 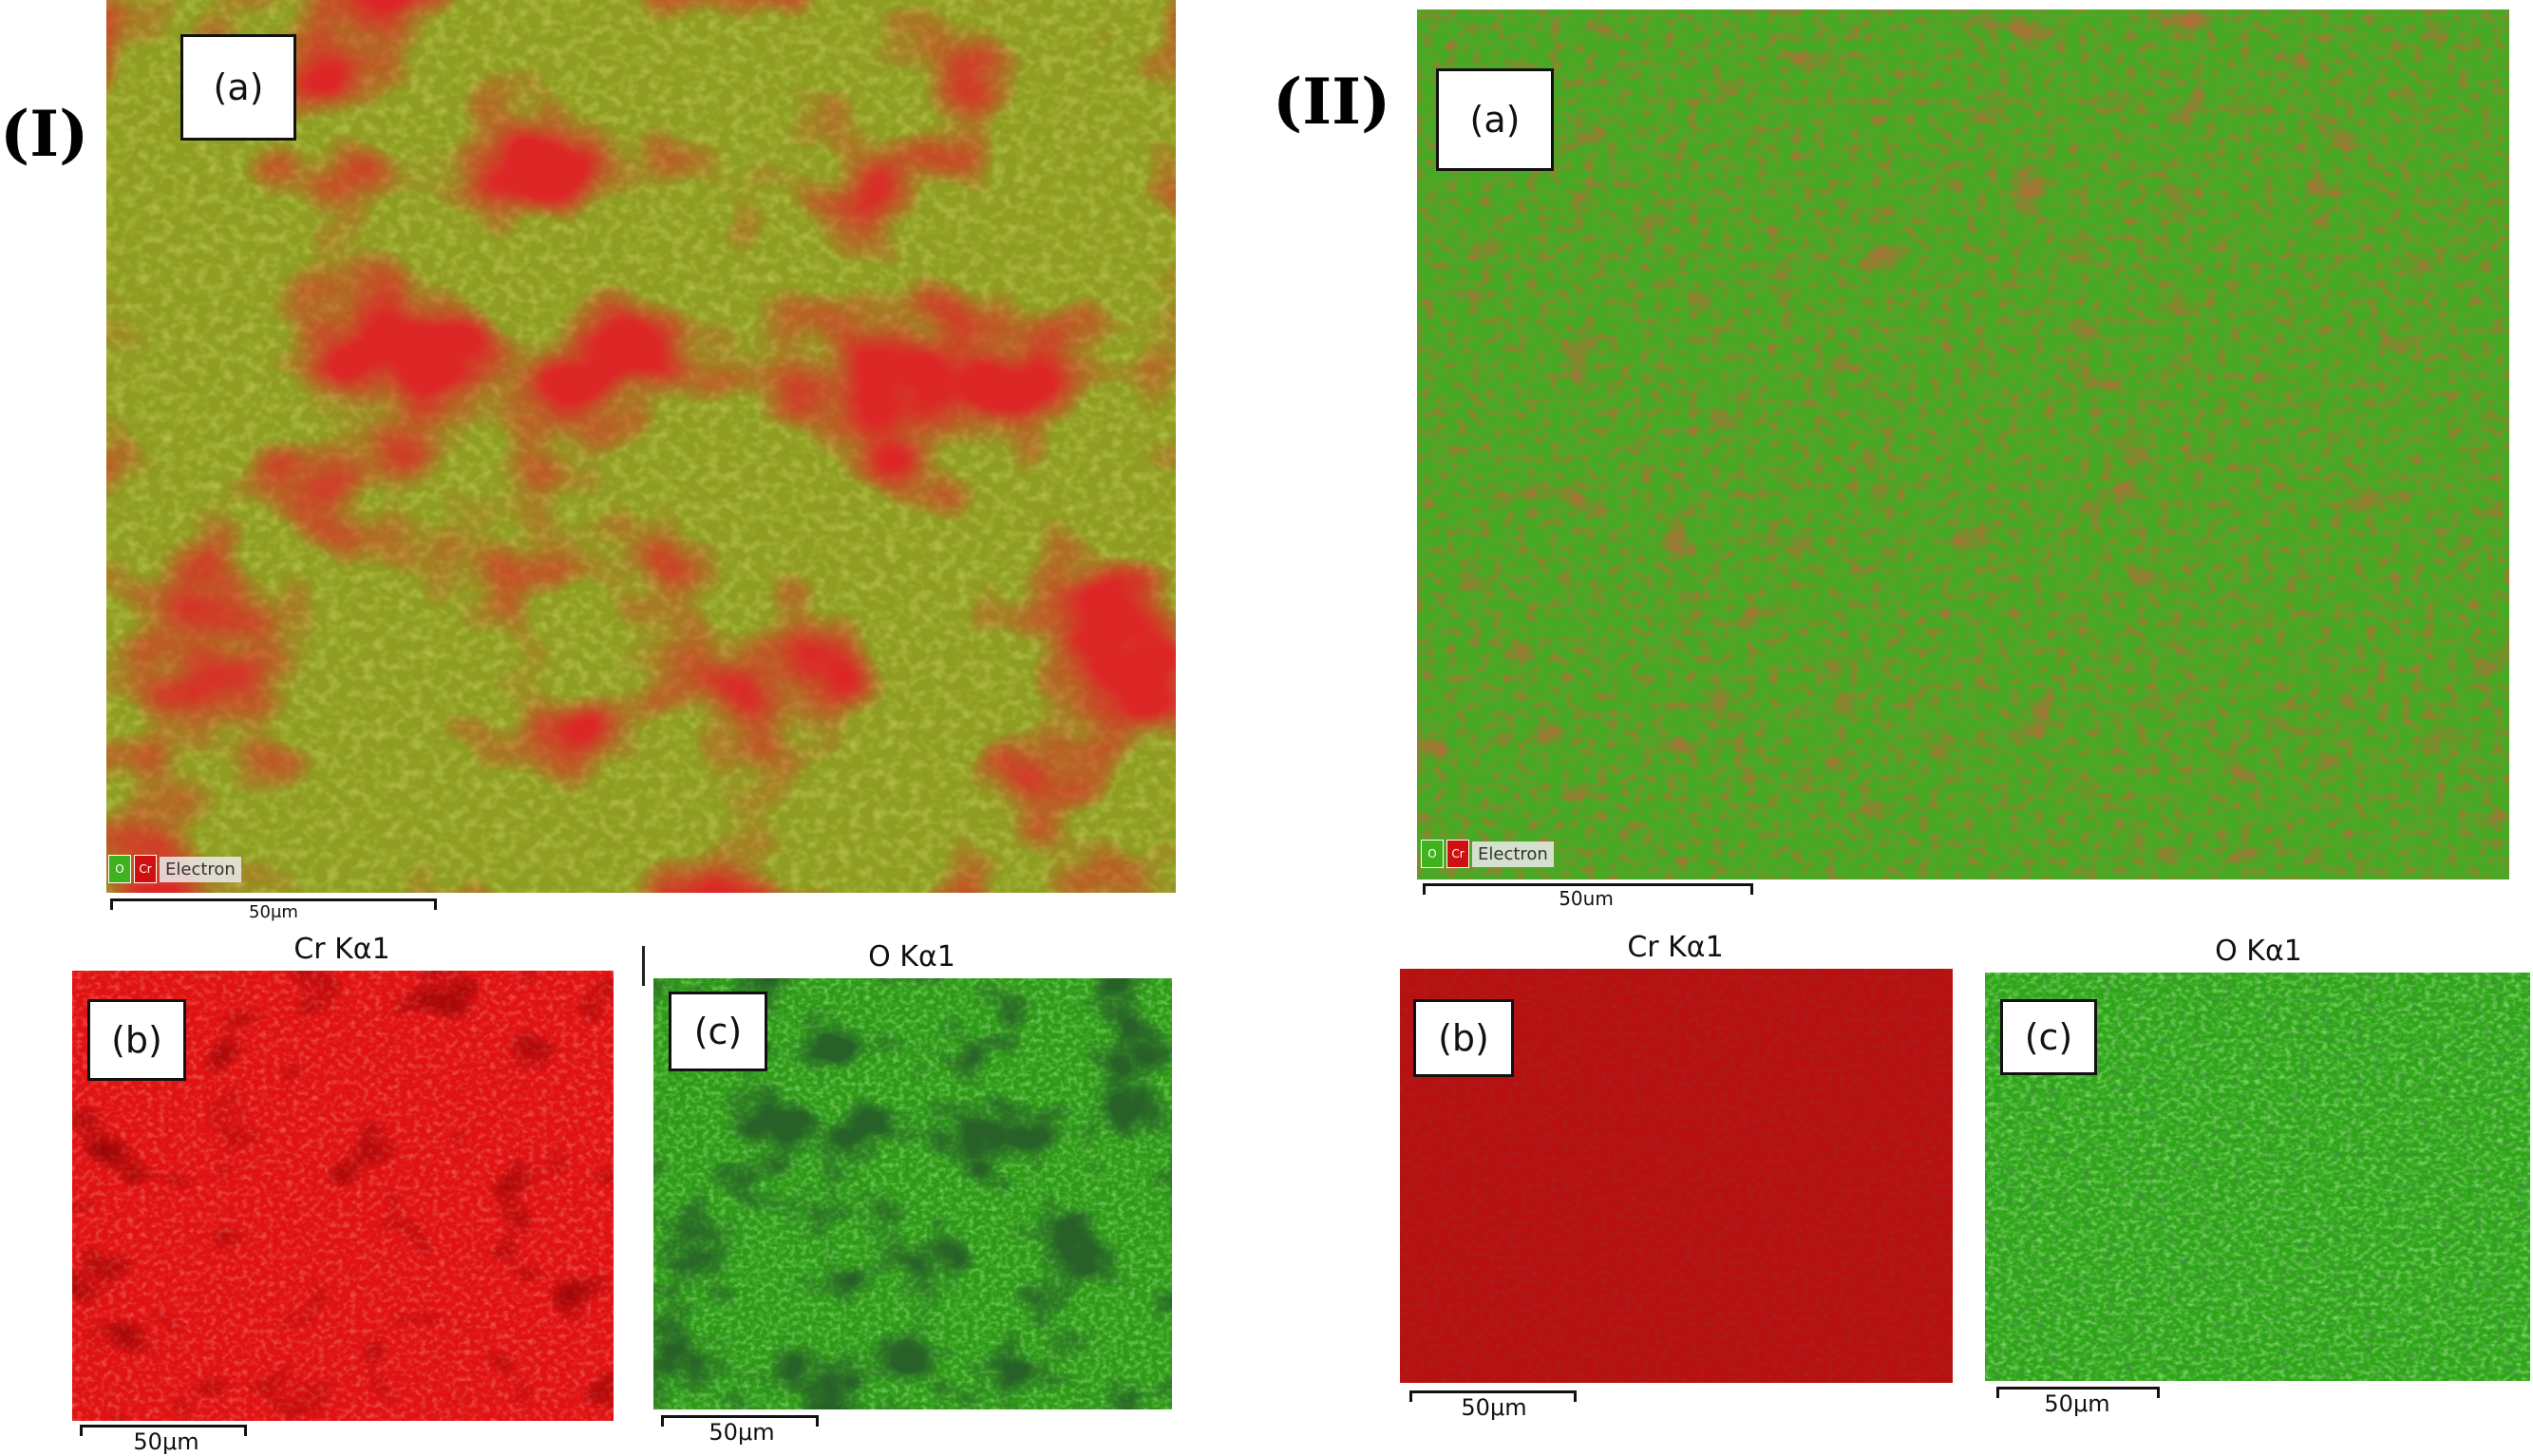 I want to click on scale-bar-II-c, so click(x=2078, y=1392).